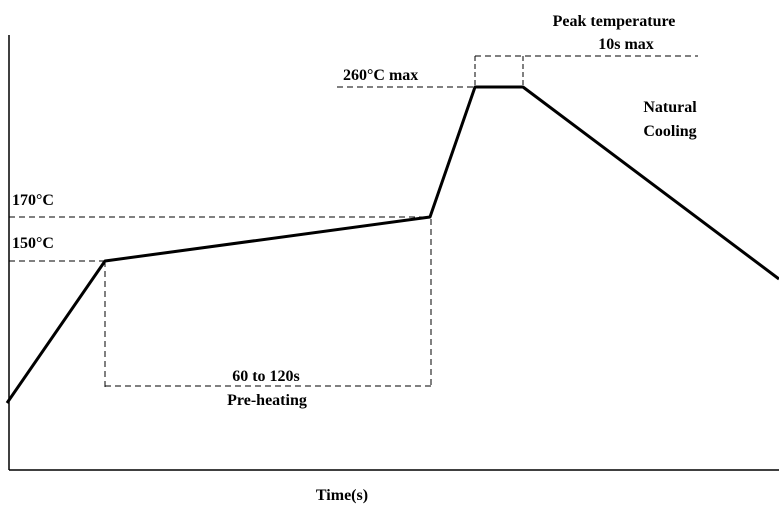 This screenshot has width=779, height=509. What do you see at coordinates (669, 131) in the screenshot?
I see `natural-cooling-label-line2: Cooling` at bounding box center [669, 131].